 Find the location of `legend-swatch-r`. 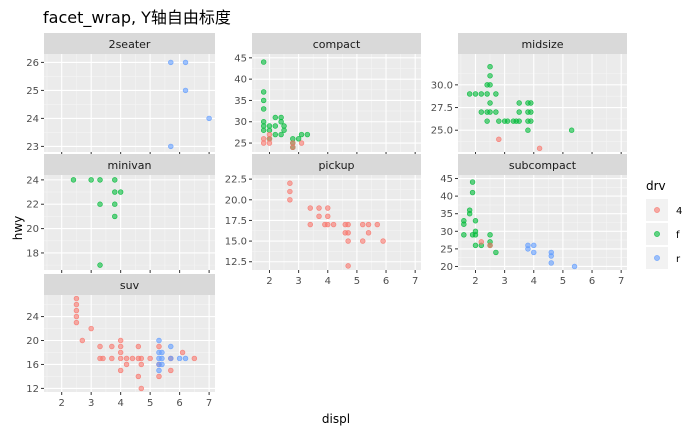

legend-swatch-r is located at coordinates (657, 258).